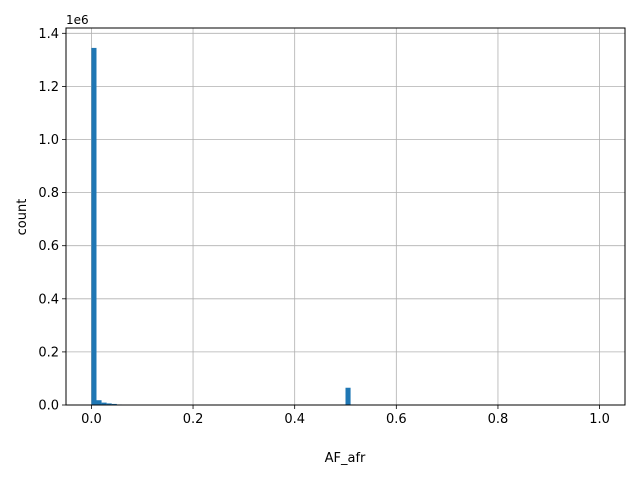  Describe the element at coordinates (193, 419) in the screenshot. I see `x-tick-label: 0.2` at that location.